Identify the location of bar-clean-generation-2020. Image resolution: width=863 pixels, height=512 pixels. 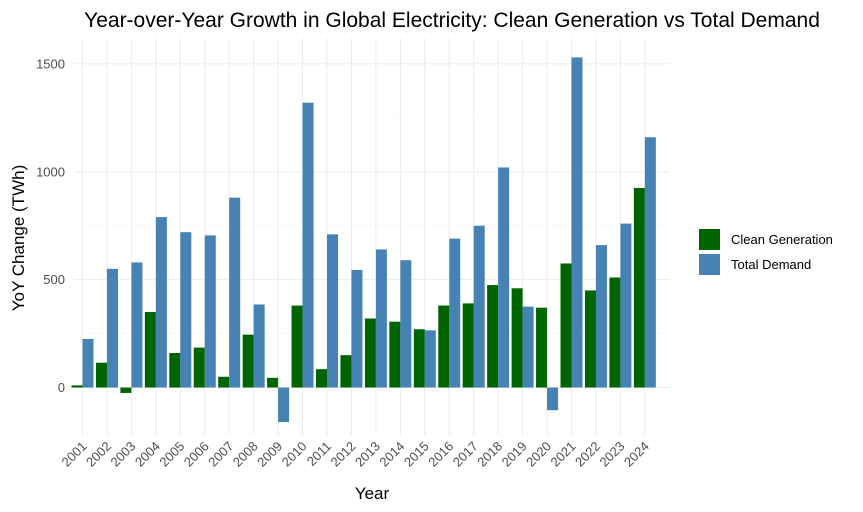
(542, 347).